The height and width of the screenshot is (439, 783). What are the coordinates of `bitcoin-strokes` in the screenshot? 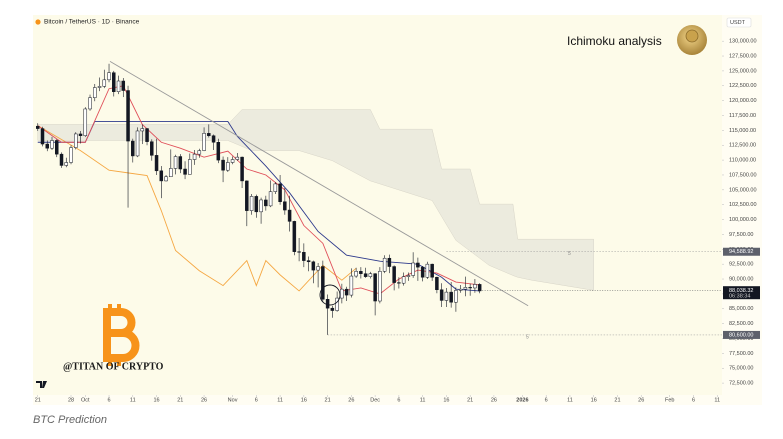 It's located at (114, 335).